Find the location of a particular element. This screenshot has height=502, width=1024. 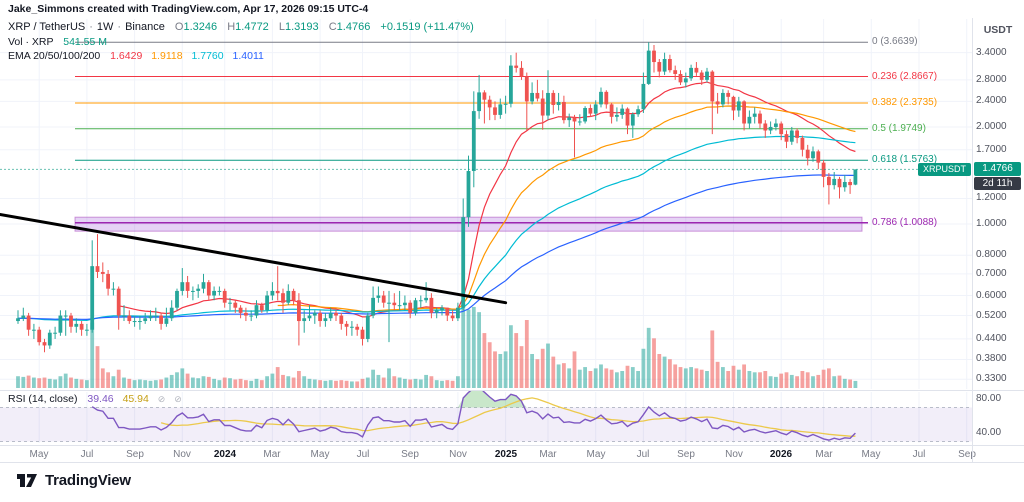

fib-level-label: 0.618 (1.5763) is located at coordinates (905, 159).